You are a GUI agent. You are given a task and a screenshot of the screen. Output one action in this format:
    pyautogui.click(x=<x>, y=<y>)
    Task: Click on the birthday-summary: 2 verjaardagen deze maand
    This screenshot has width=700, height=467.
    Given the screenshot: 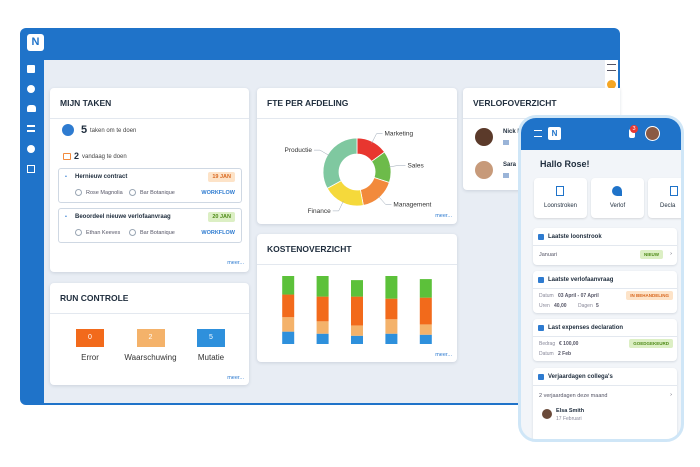 What is the action you would take?
    pyautogui.click(x=573, y=396)
    